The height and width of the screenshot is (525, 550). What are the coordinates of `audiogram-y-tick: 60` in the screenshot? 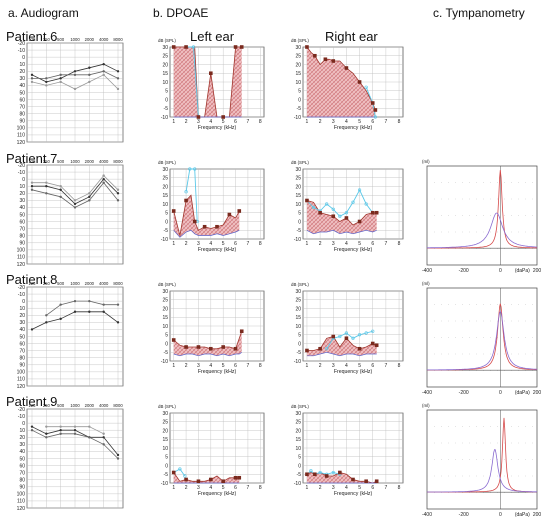 It's located at (22, 100).